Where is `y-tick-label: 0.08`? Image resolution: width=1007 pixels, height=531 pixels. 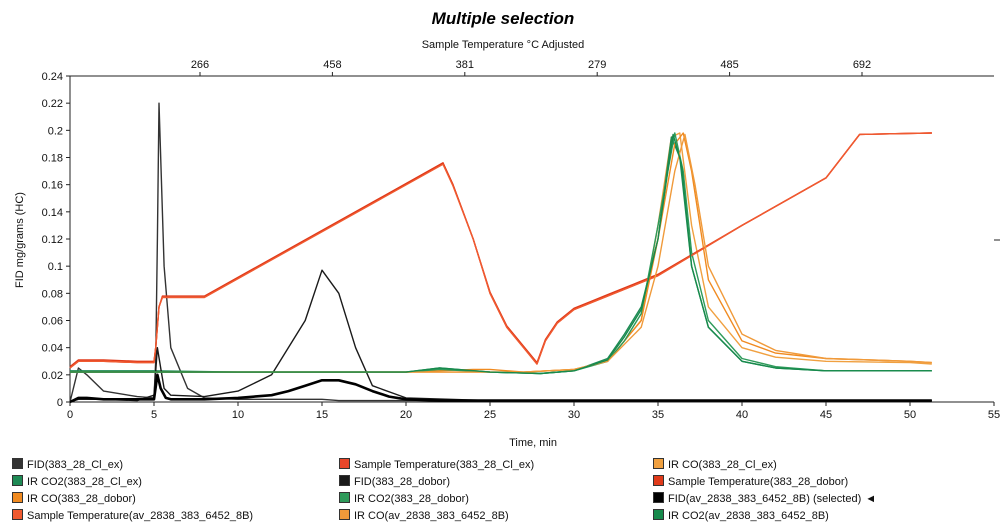
y-tick-label: 0.08 is located at coordinates (52, 294).